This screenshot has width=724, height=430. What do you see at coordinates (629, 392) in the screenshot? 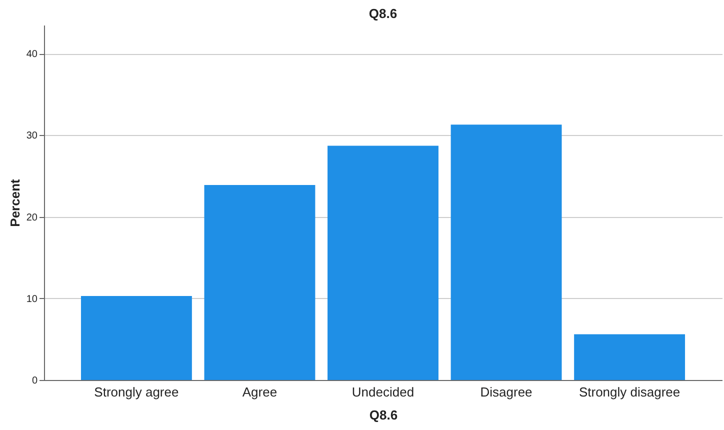
I see `x-tick-label: Strongly disagree` at bounding box center [629, 392].